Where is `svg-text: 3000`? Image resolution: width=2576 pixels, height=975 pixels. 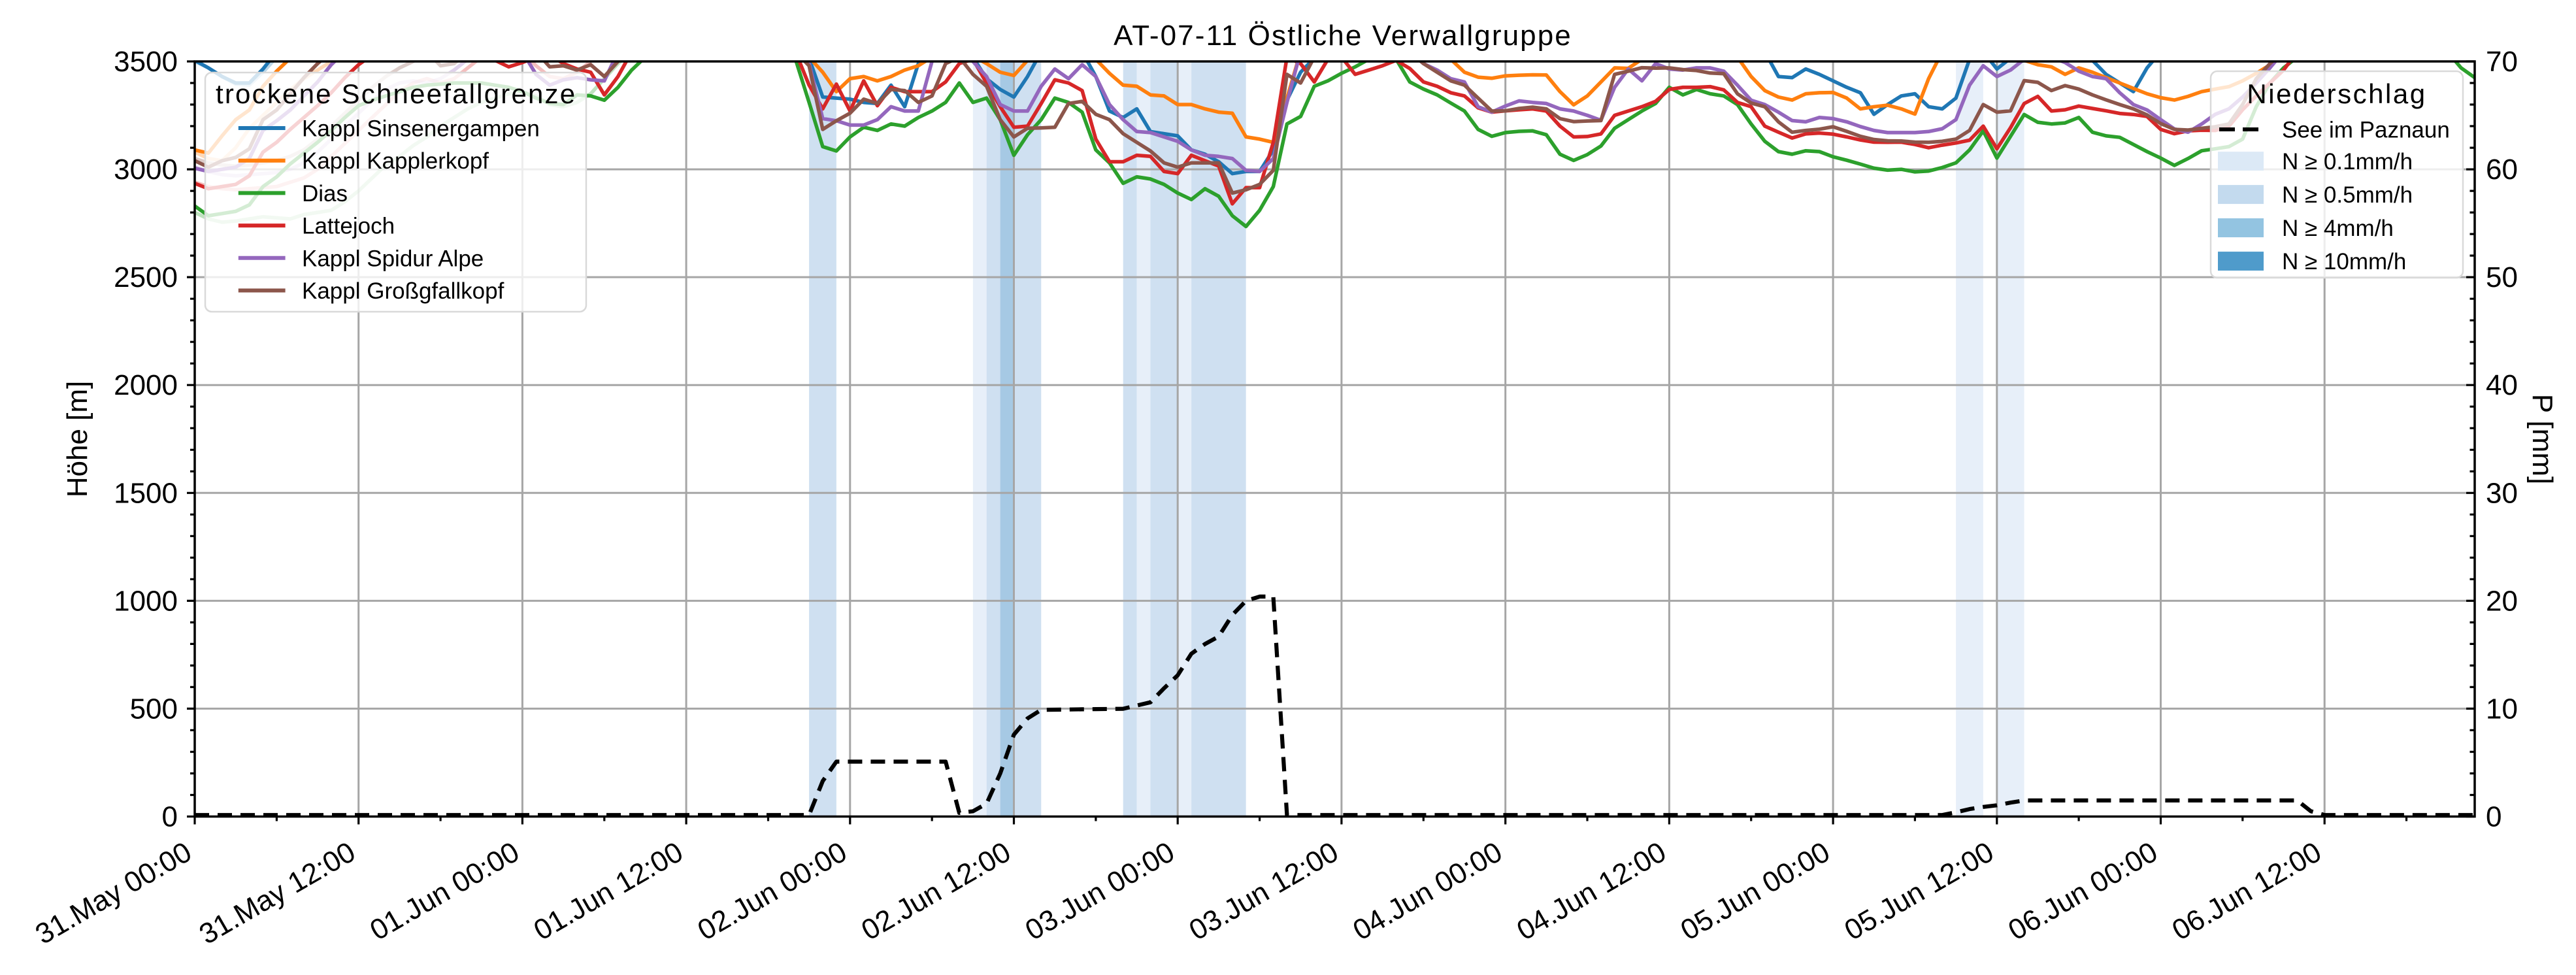 svg-text: 3000 is located at coordinates (146, 170).